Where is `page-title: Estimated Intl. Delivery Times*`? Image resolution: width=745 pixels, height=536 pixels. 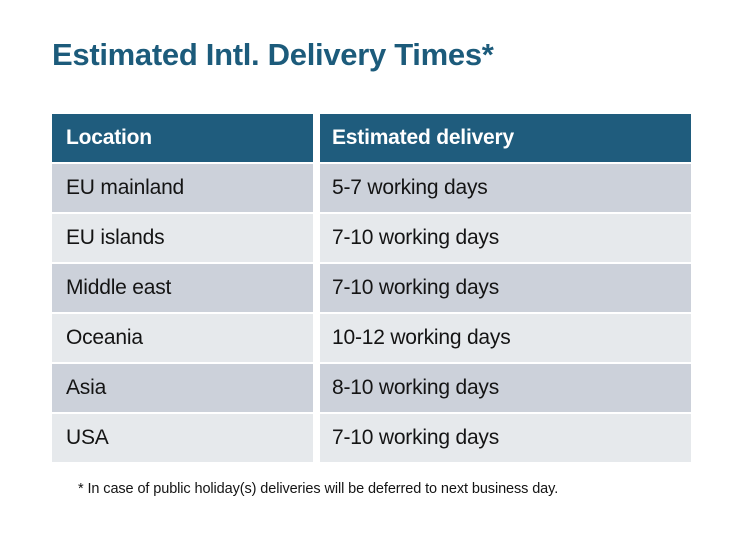 page-title: Estimated Intl. Delivery Times* is located at coordinates (273, 54).